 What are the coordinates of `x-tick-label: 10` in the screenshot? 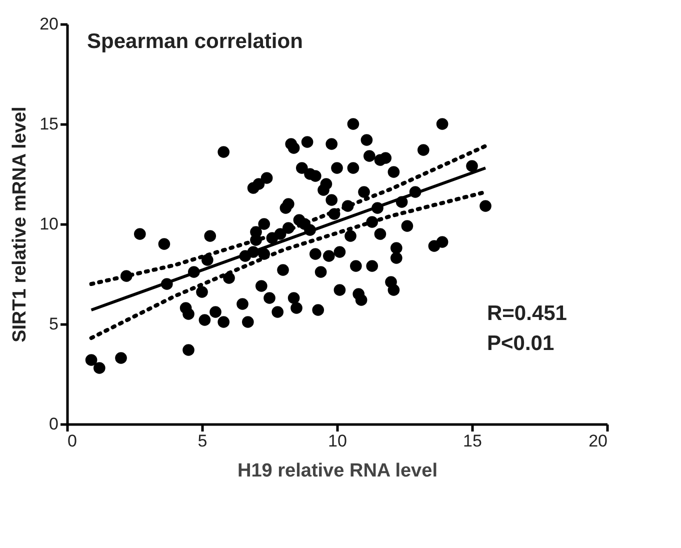 It's located at (337, 441).